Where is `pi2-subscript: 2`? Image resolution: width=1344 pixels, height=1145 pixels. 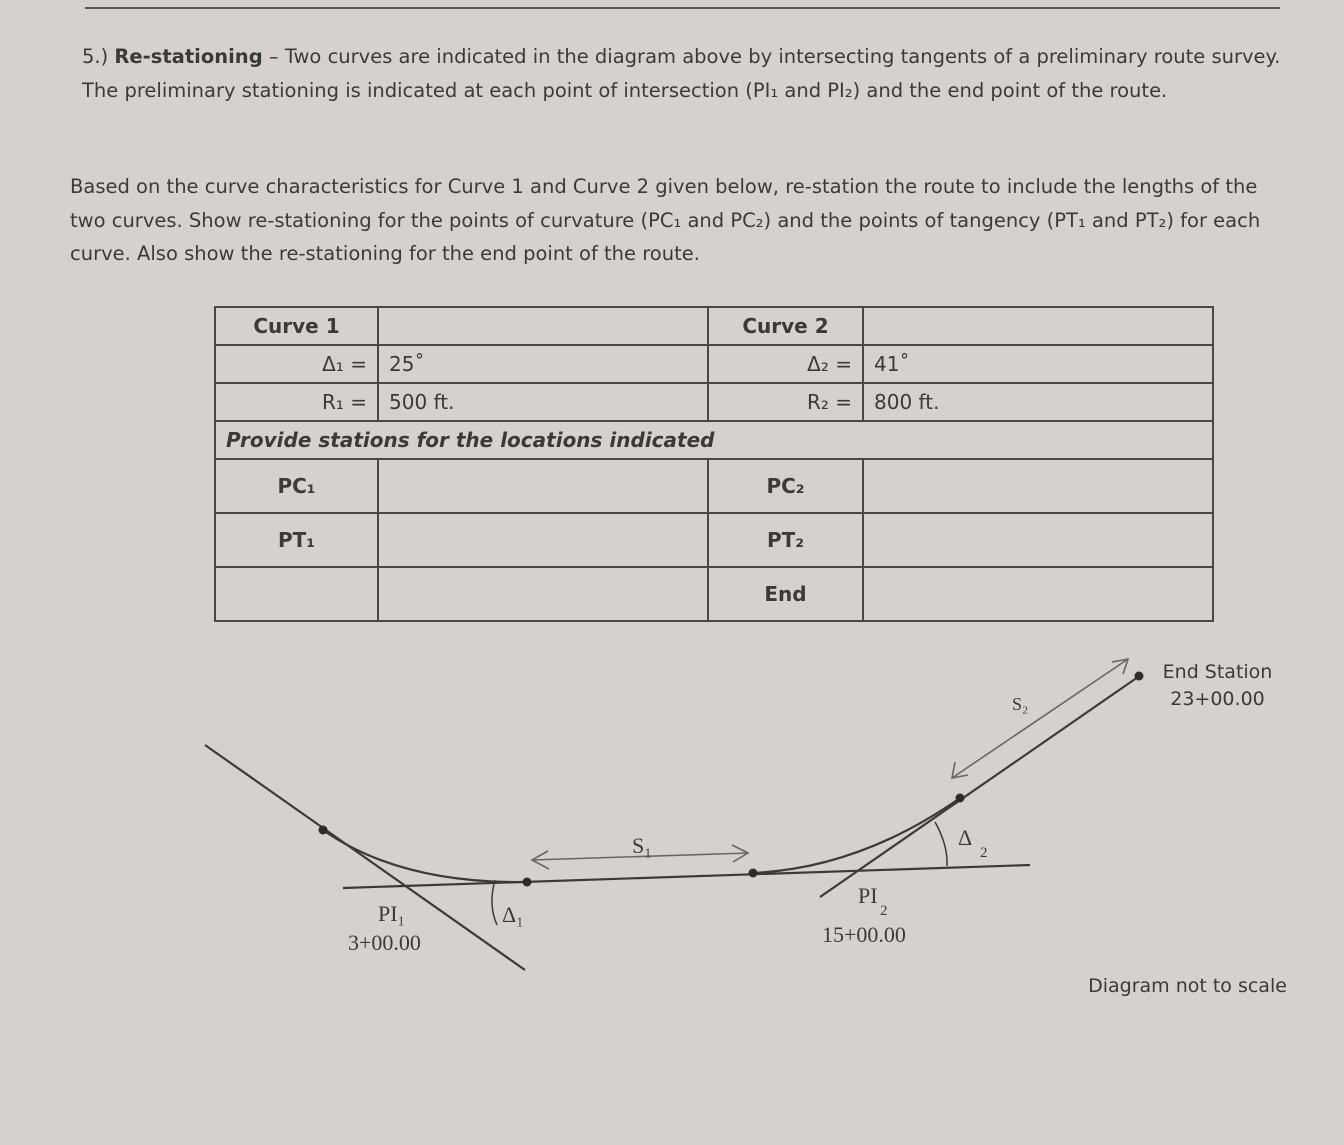 pi2-subscript: 2 is located at coordinates (884, 911).